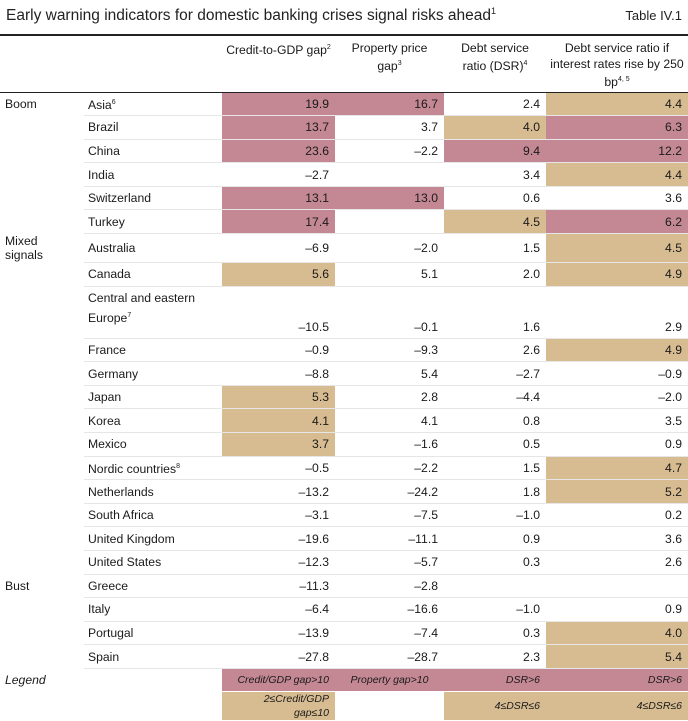 This screenshot has width=688, height=721. Describe the element at coordinates (617, 586) in the screenshot. I see `dsr-250bp-cell` at that location.